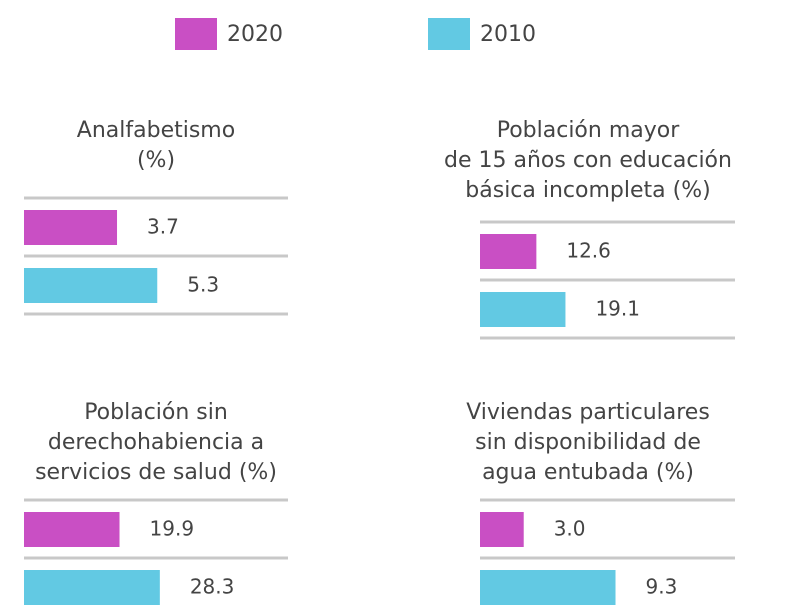 The image size is (787, 615). What do you see at coordinates (255, 34) in the screenshot?
I see `legend-label: 2020` at bounding box center [255, 34].